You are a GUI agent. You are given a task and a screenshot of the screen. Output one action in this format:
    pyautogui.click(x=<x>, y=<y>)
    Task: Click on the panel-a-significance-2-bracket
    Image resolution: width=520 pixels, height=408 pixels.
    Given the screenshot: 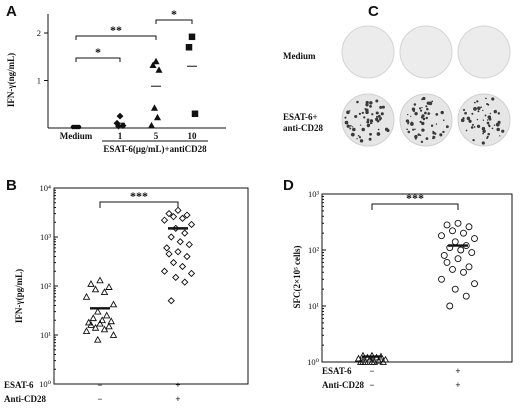 What is the action you would take?
    pyautogui.click(x=174, y=21)
    